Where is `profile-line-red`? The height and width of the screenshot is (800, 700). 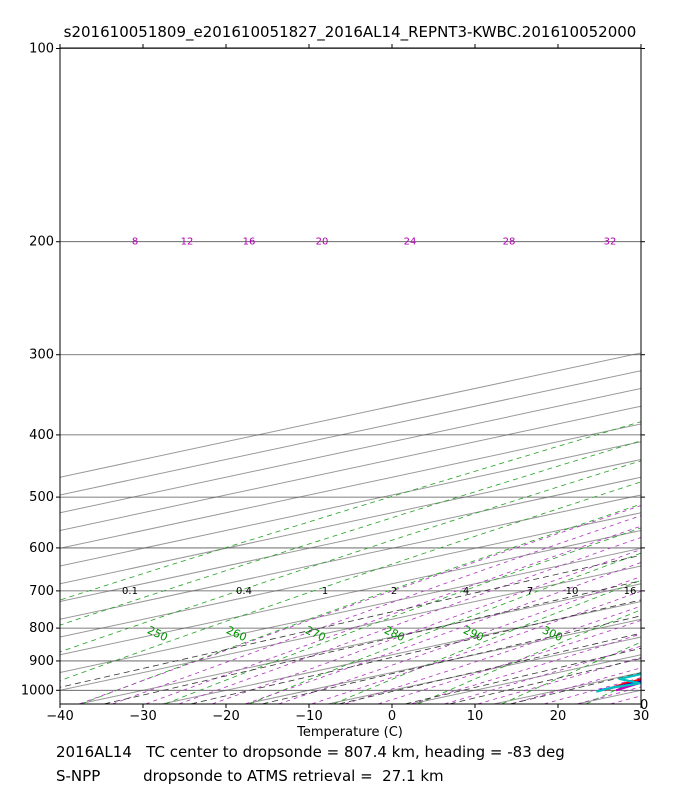 profile-line-red is located at coordinates (622, 685).